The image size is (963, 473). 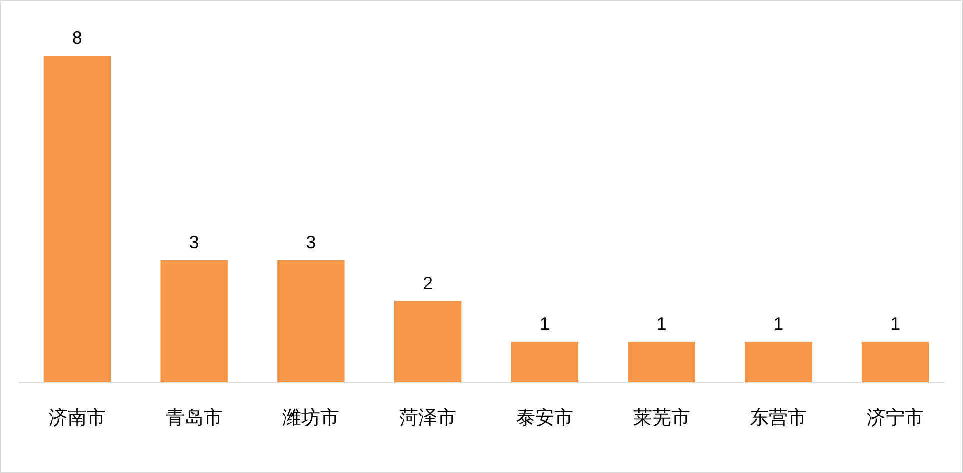 What do you see at coordinates (661, 418) in the screenshot?
I see `x-tick-label: 莱芜市` at bounding box center [661, 418].